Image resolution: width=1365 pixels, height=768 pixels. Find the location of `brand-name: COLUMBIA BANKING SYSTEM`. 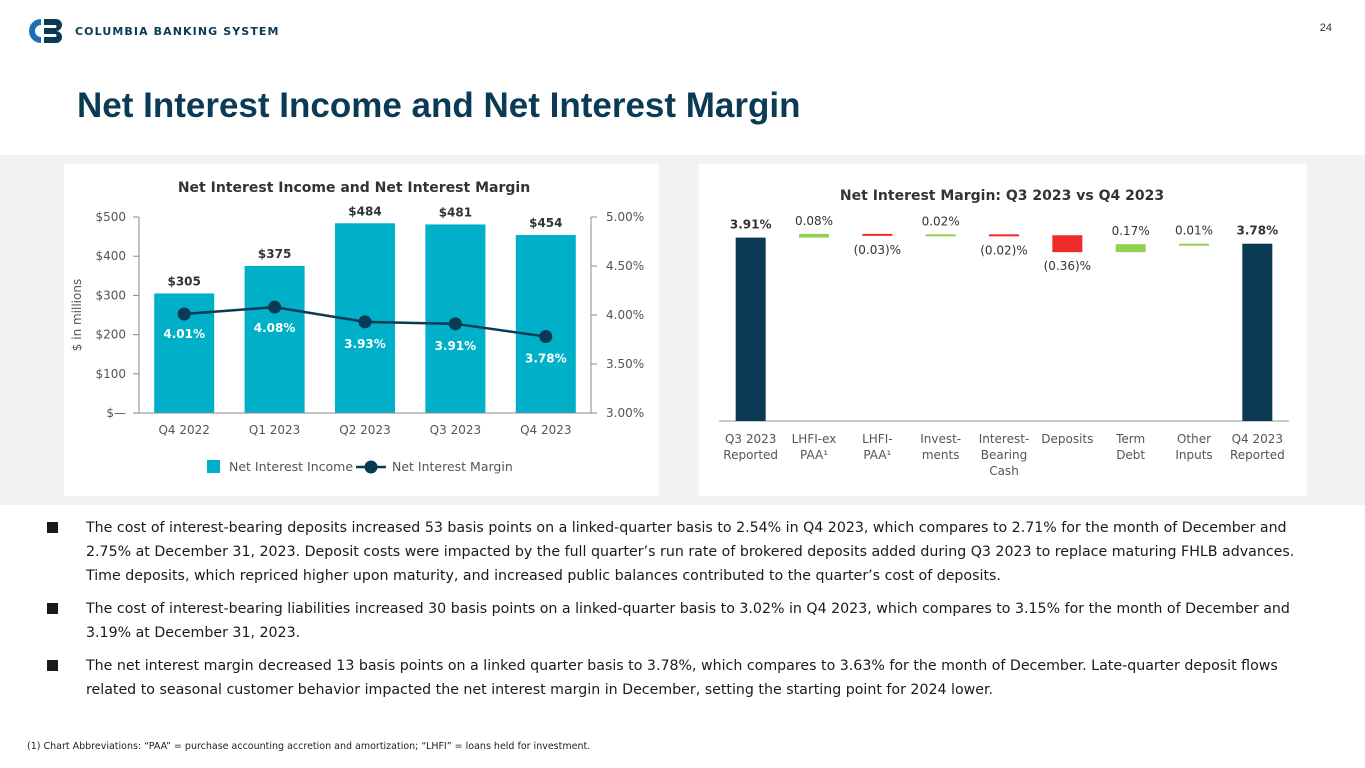

brand-name: COLUMBIA BANKING SYSTEM is located at coordinates (177, 31).